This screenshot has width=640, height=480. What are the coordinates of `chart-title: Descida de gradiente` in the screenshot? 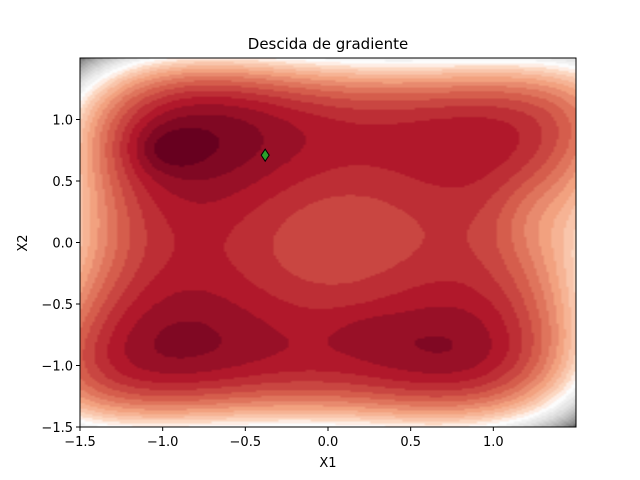 It's located at (328, 44).